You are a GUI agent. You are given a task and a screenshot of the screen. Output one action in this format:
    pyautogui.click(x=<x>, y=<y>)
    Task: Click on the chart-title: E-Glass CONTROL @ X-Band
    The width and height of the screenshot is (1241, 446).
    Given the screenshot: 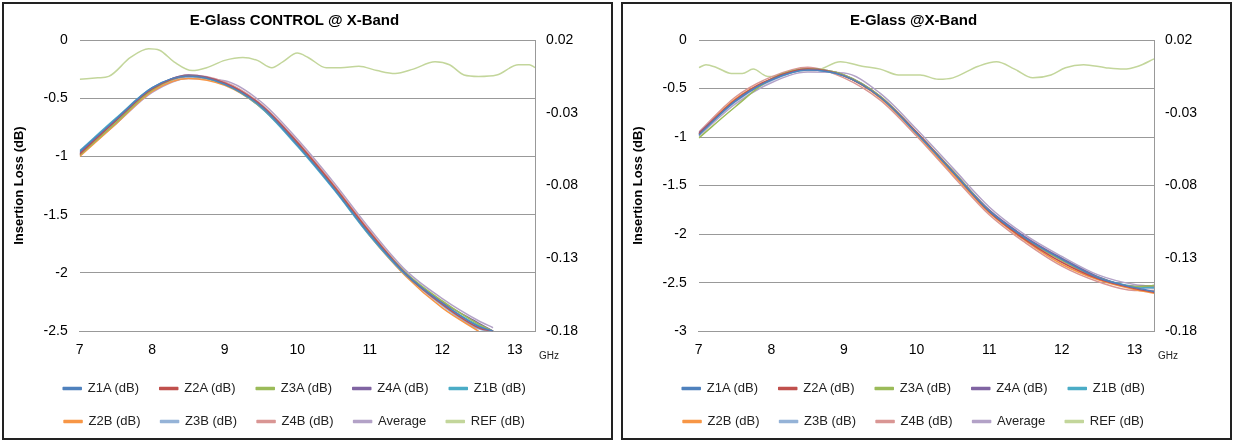 What is the action you would take?
    pyautogui.click(x=294, y=20)
    